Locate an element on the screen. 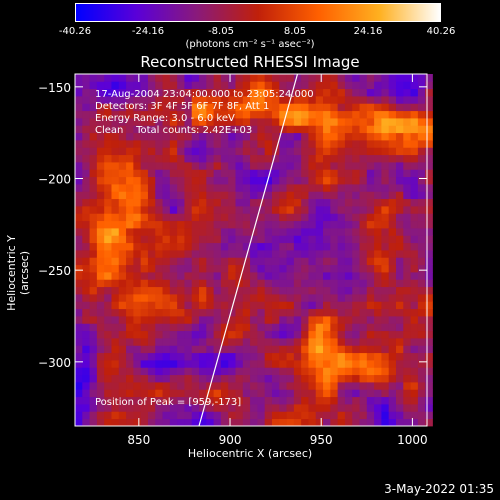 This screenshot has width=500, height=500. colorbar-tick: -40.26 is located at coordinates (75, 31).